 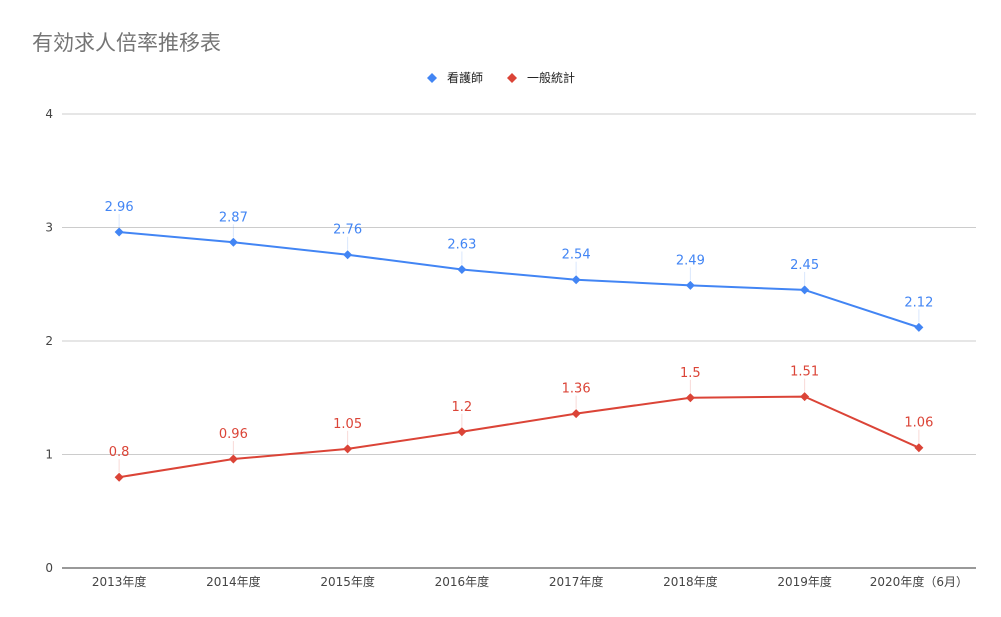 I want to click on x-tick-label: 2018年度, so click(x=690, y=581).